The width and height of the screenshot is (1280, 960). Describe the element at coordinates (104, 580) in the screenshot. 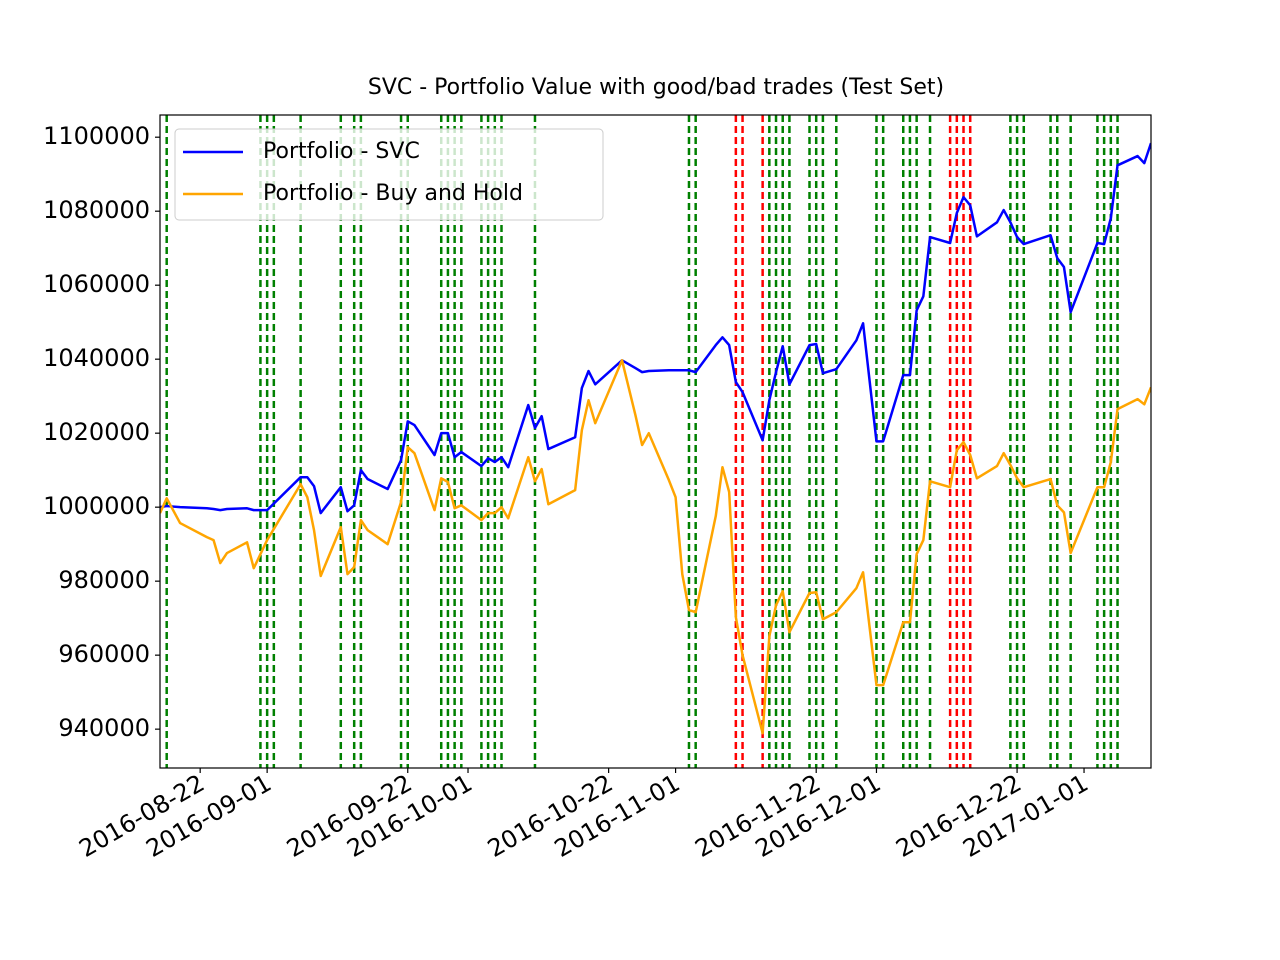

I see `y-tick-label: 980000` at that location.